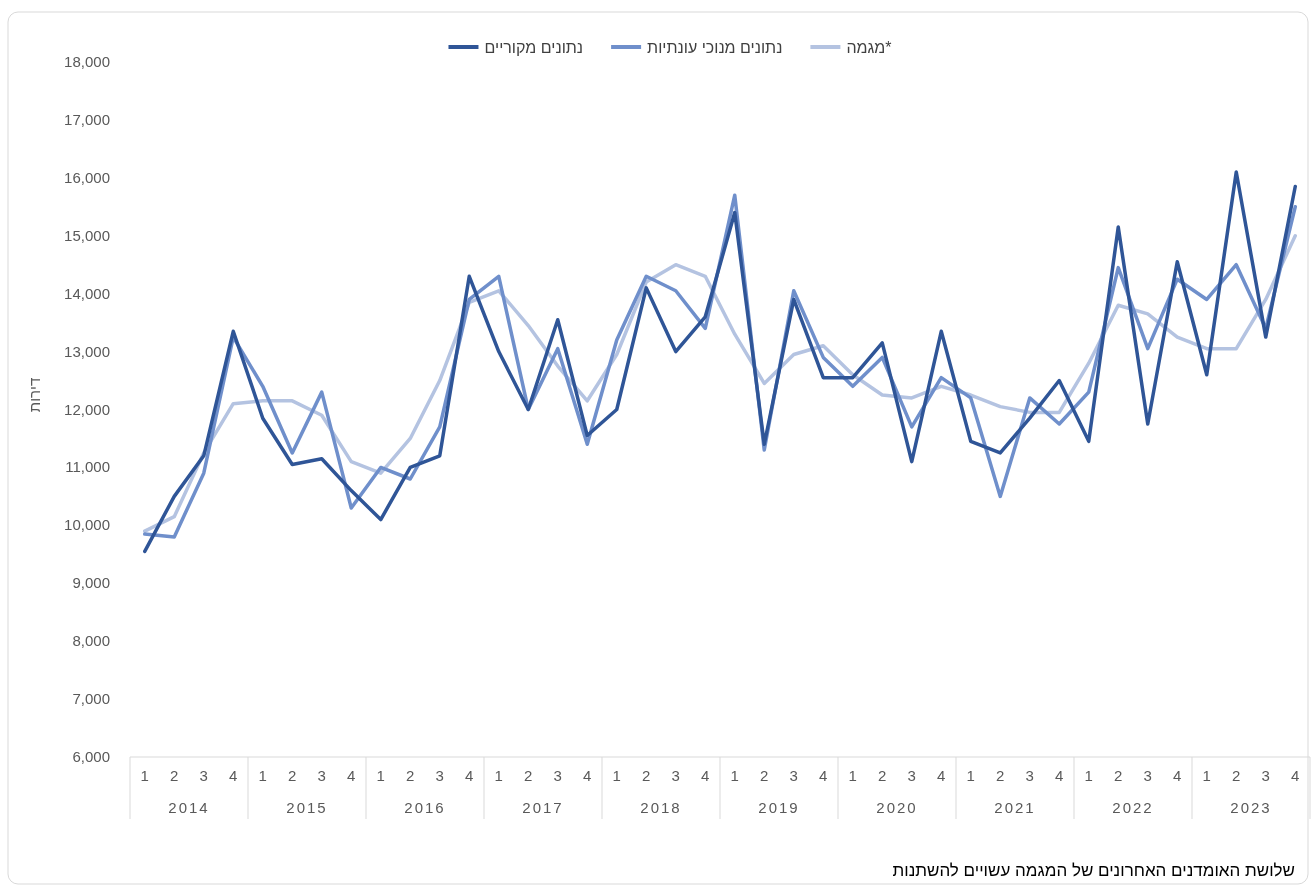 This screenshot has width=1312, height=887. I want to click on y-tick-label: 16,000, so click(87, 177).